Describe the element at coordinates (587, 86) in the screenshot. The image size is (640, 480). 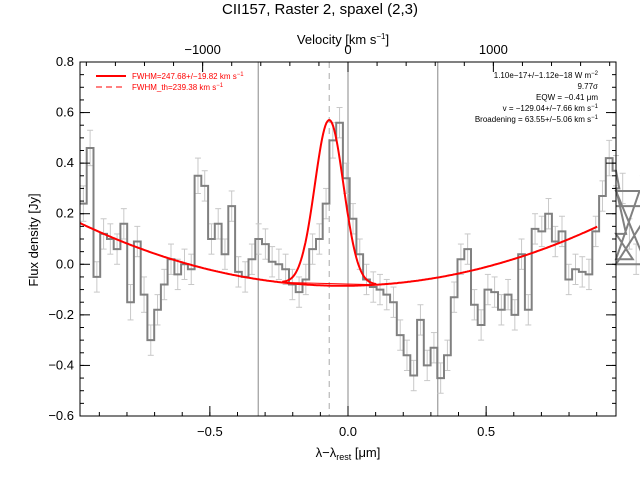
I see `stats-line-2: 9.77σ` at that location.